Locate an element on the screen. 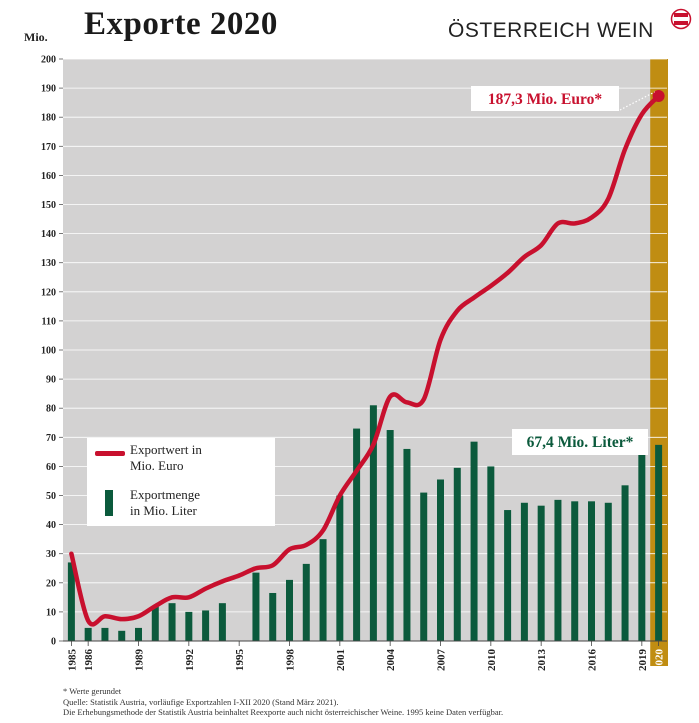 This screenshot has height=723, width=699. bar-2020 is located at coordinates (659, 542).